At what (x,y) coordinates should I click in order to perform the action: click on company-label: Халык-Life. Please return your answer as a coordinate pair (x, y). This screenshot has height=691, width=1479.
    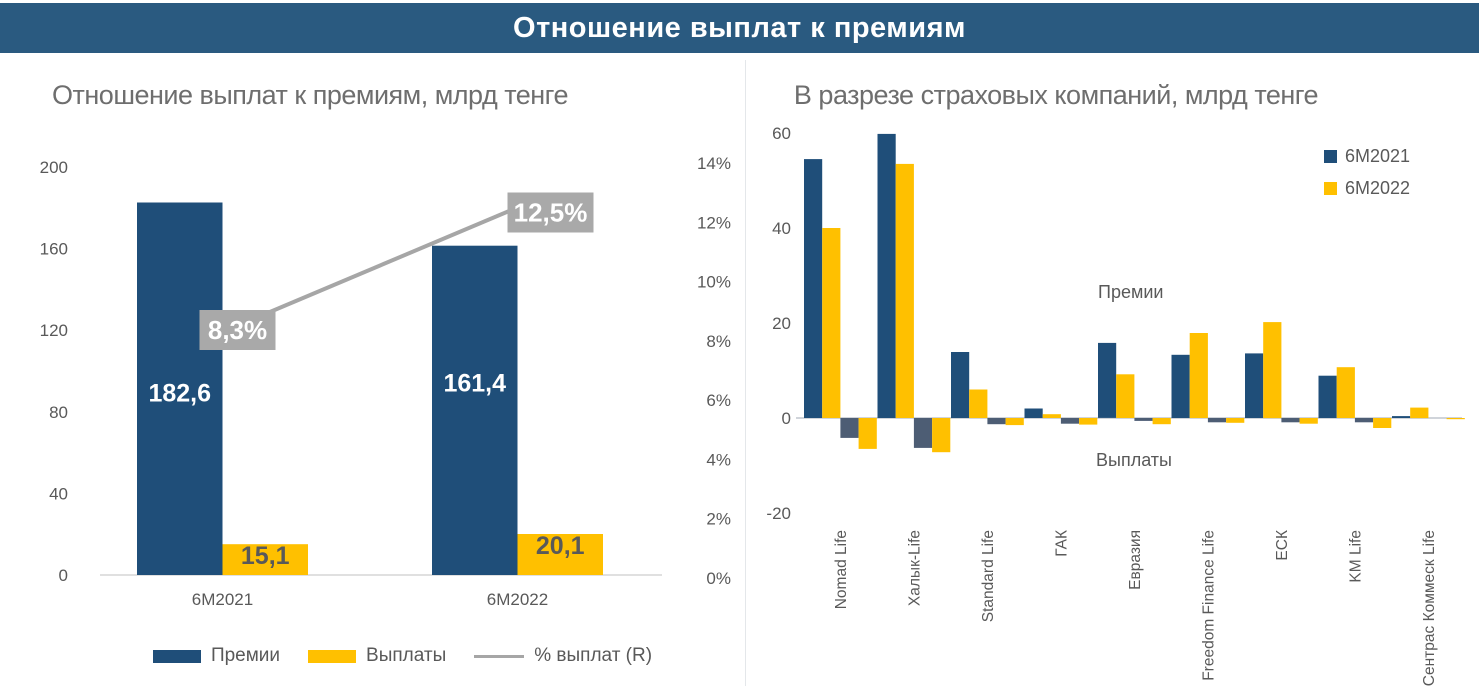
    Looking at the image, I should click on (914, 568).